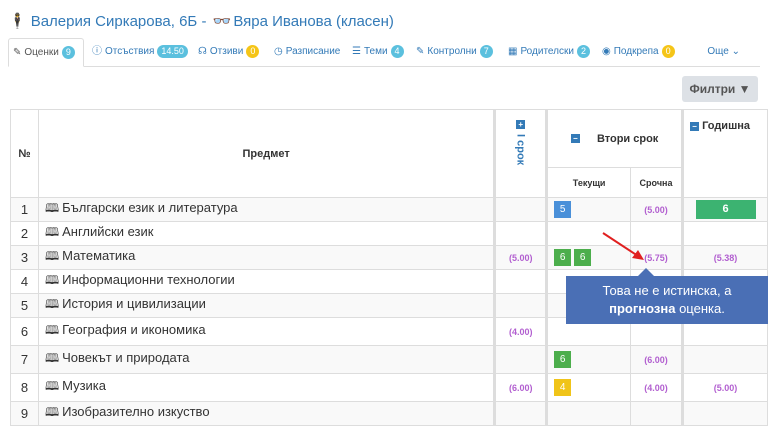  What do you see at coordinates (389, 359) in the screenshot?
I see `table-row: 7 🕮 Човекът и природата 6 (6.00)` at bounding box center [389, 359].